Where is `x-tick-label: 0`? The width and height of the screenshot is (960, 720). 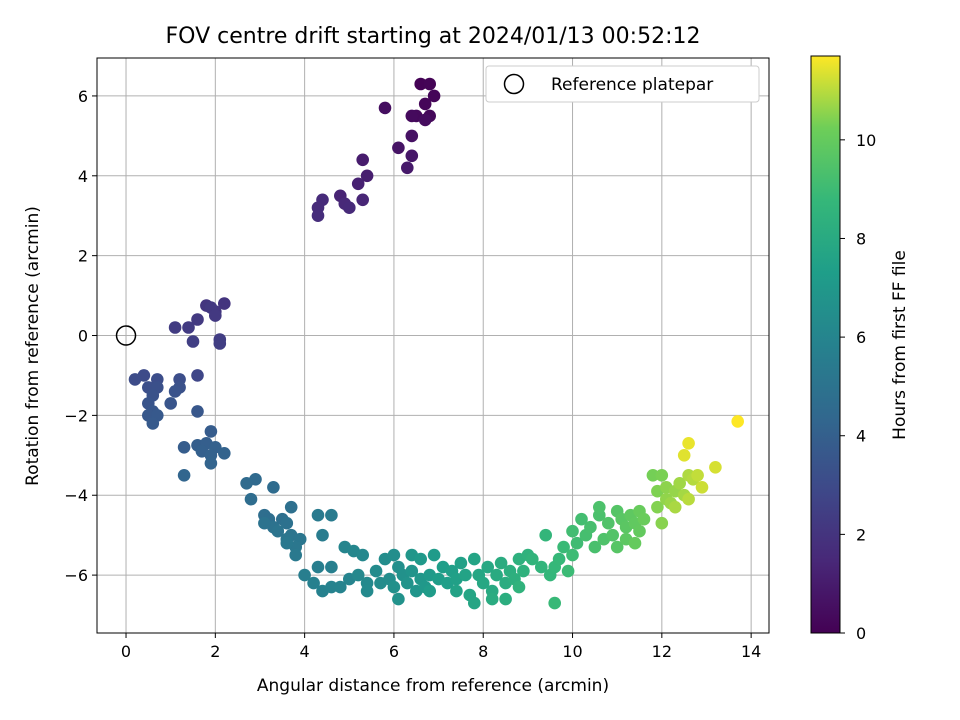
x-tick-label: 0 is located at coordinates (126, 651).